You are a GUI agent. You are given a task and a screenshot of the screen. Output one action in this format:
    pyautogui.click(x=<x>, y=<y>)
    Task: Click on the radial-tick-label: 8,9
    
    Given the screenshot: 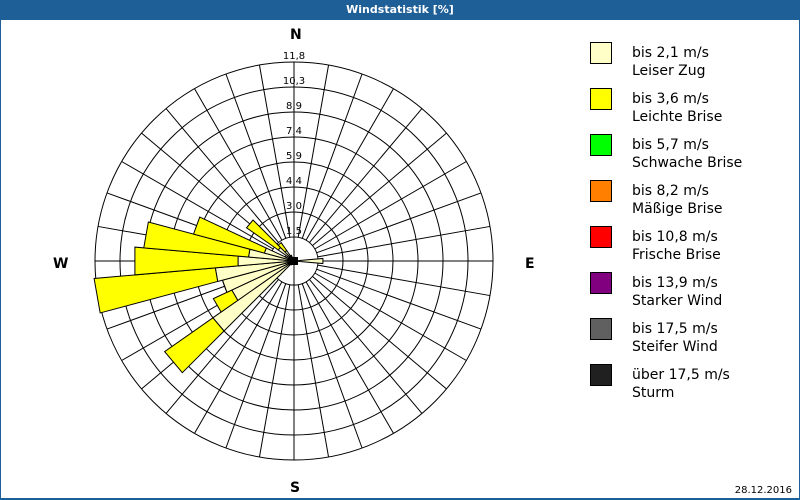 What is the action you would take?
    pyautogui.click(x=294, y=106)
    